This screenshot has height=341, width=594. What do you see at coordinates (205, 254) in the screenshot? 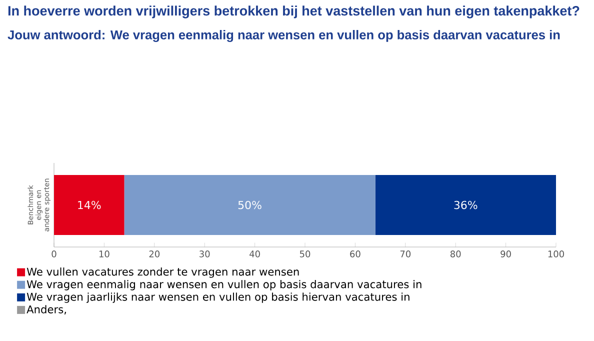
I see `x-tick-label: 30` at bounding box center [205, 254].